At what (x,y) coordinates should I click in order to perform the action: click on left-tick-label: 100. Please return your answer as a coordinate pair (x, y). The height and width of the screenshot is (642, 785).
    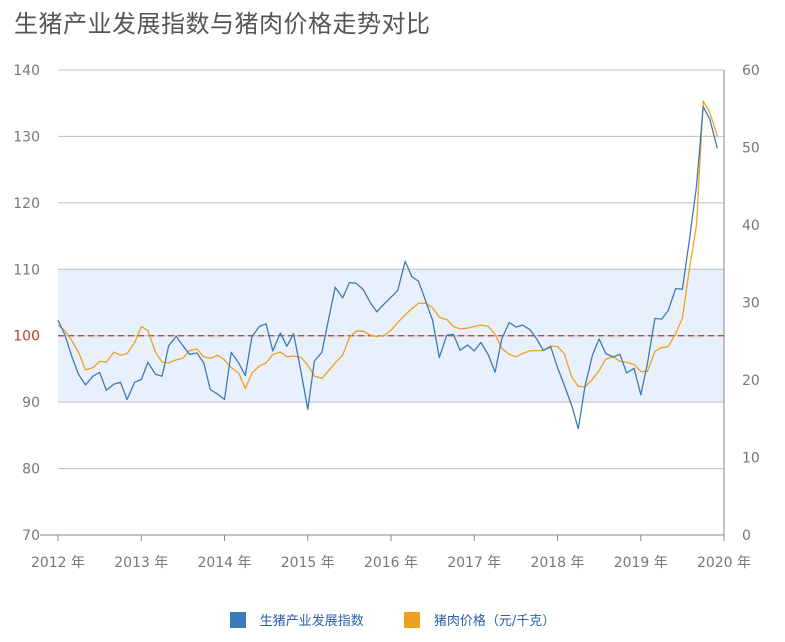
    Looking at the image, I should click on (26, 337).